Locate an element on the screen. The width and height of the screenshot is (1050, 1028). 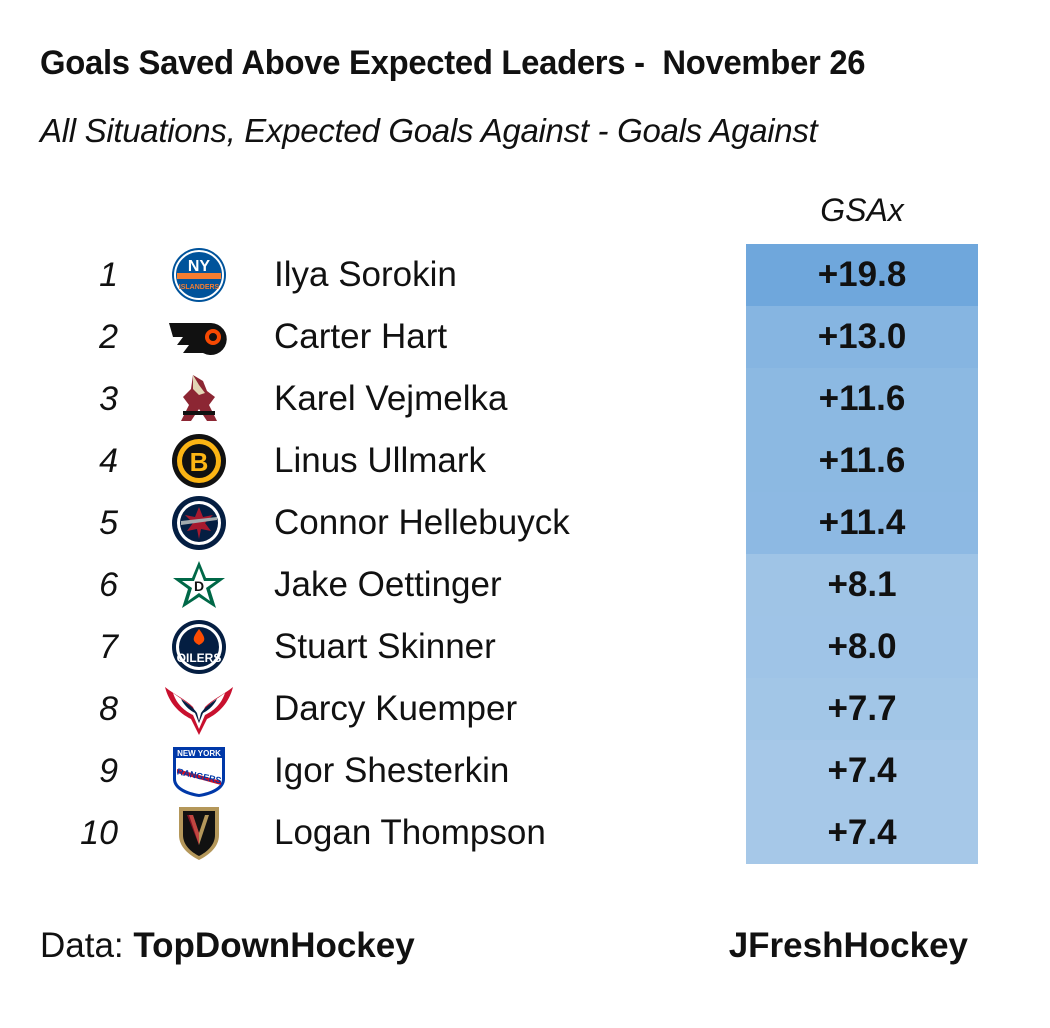
data-source-credit: Data: TopDownHockey is located at coordinates (227, 946).